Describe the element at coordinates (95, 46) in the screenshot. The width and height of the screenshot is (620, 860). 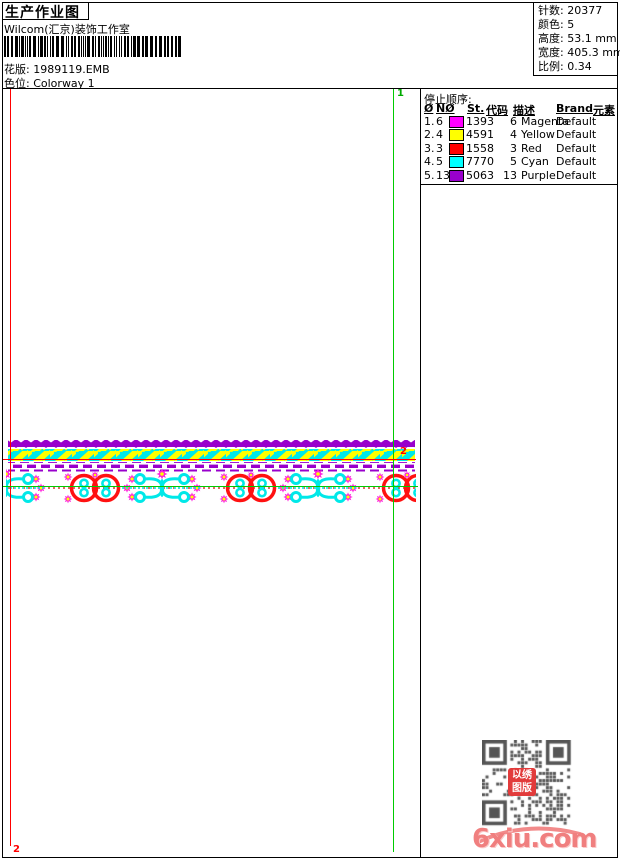
I see `barcode` at that location.